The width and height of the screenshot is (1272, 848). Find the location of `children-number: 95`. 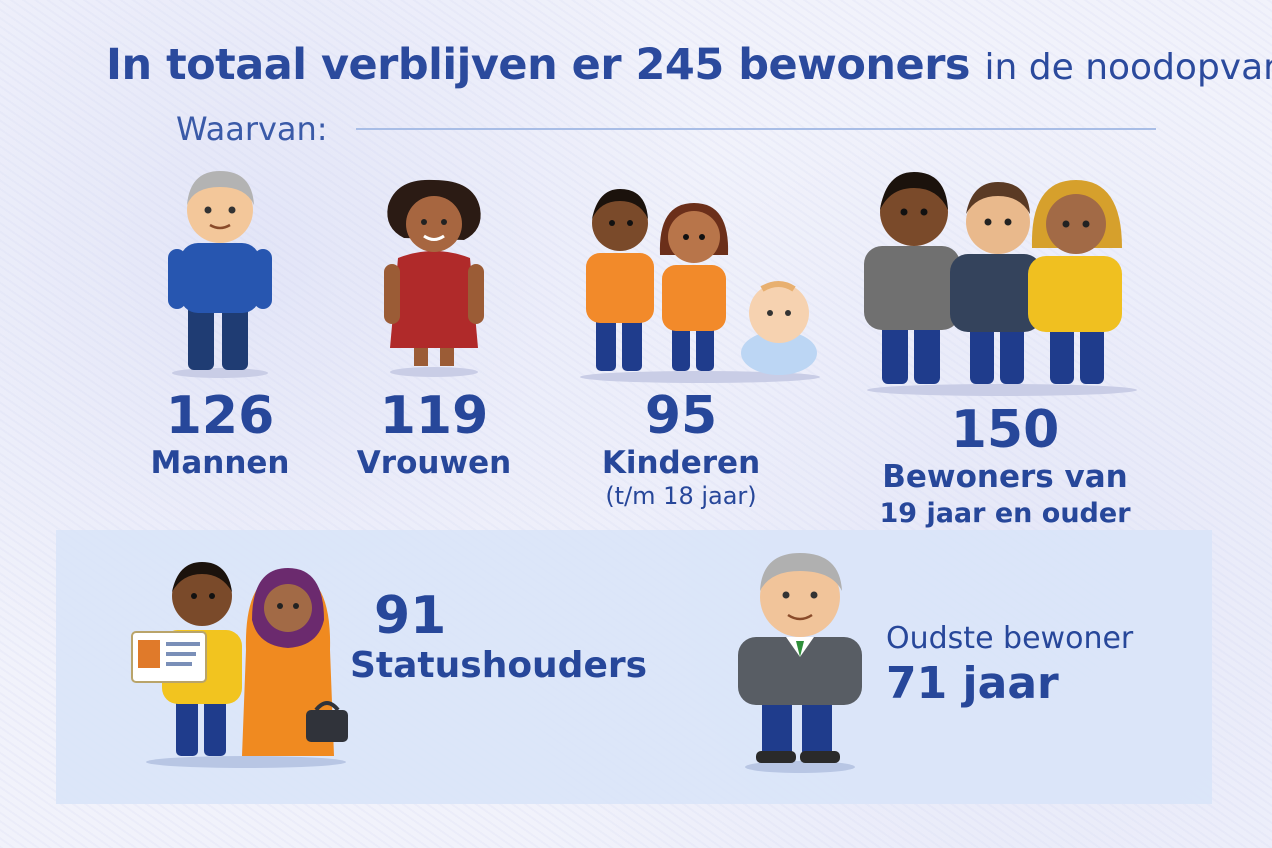

children-number: 95 is located at coordinates (681, 416).